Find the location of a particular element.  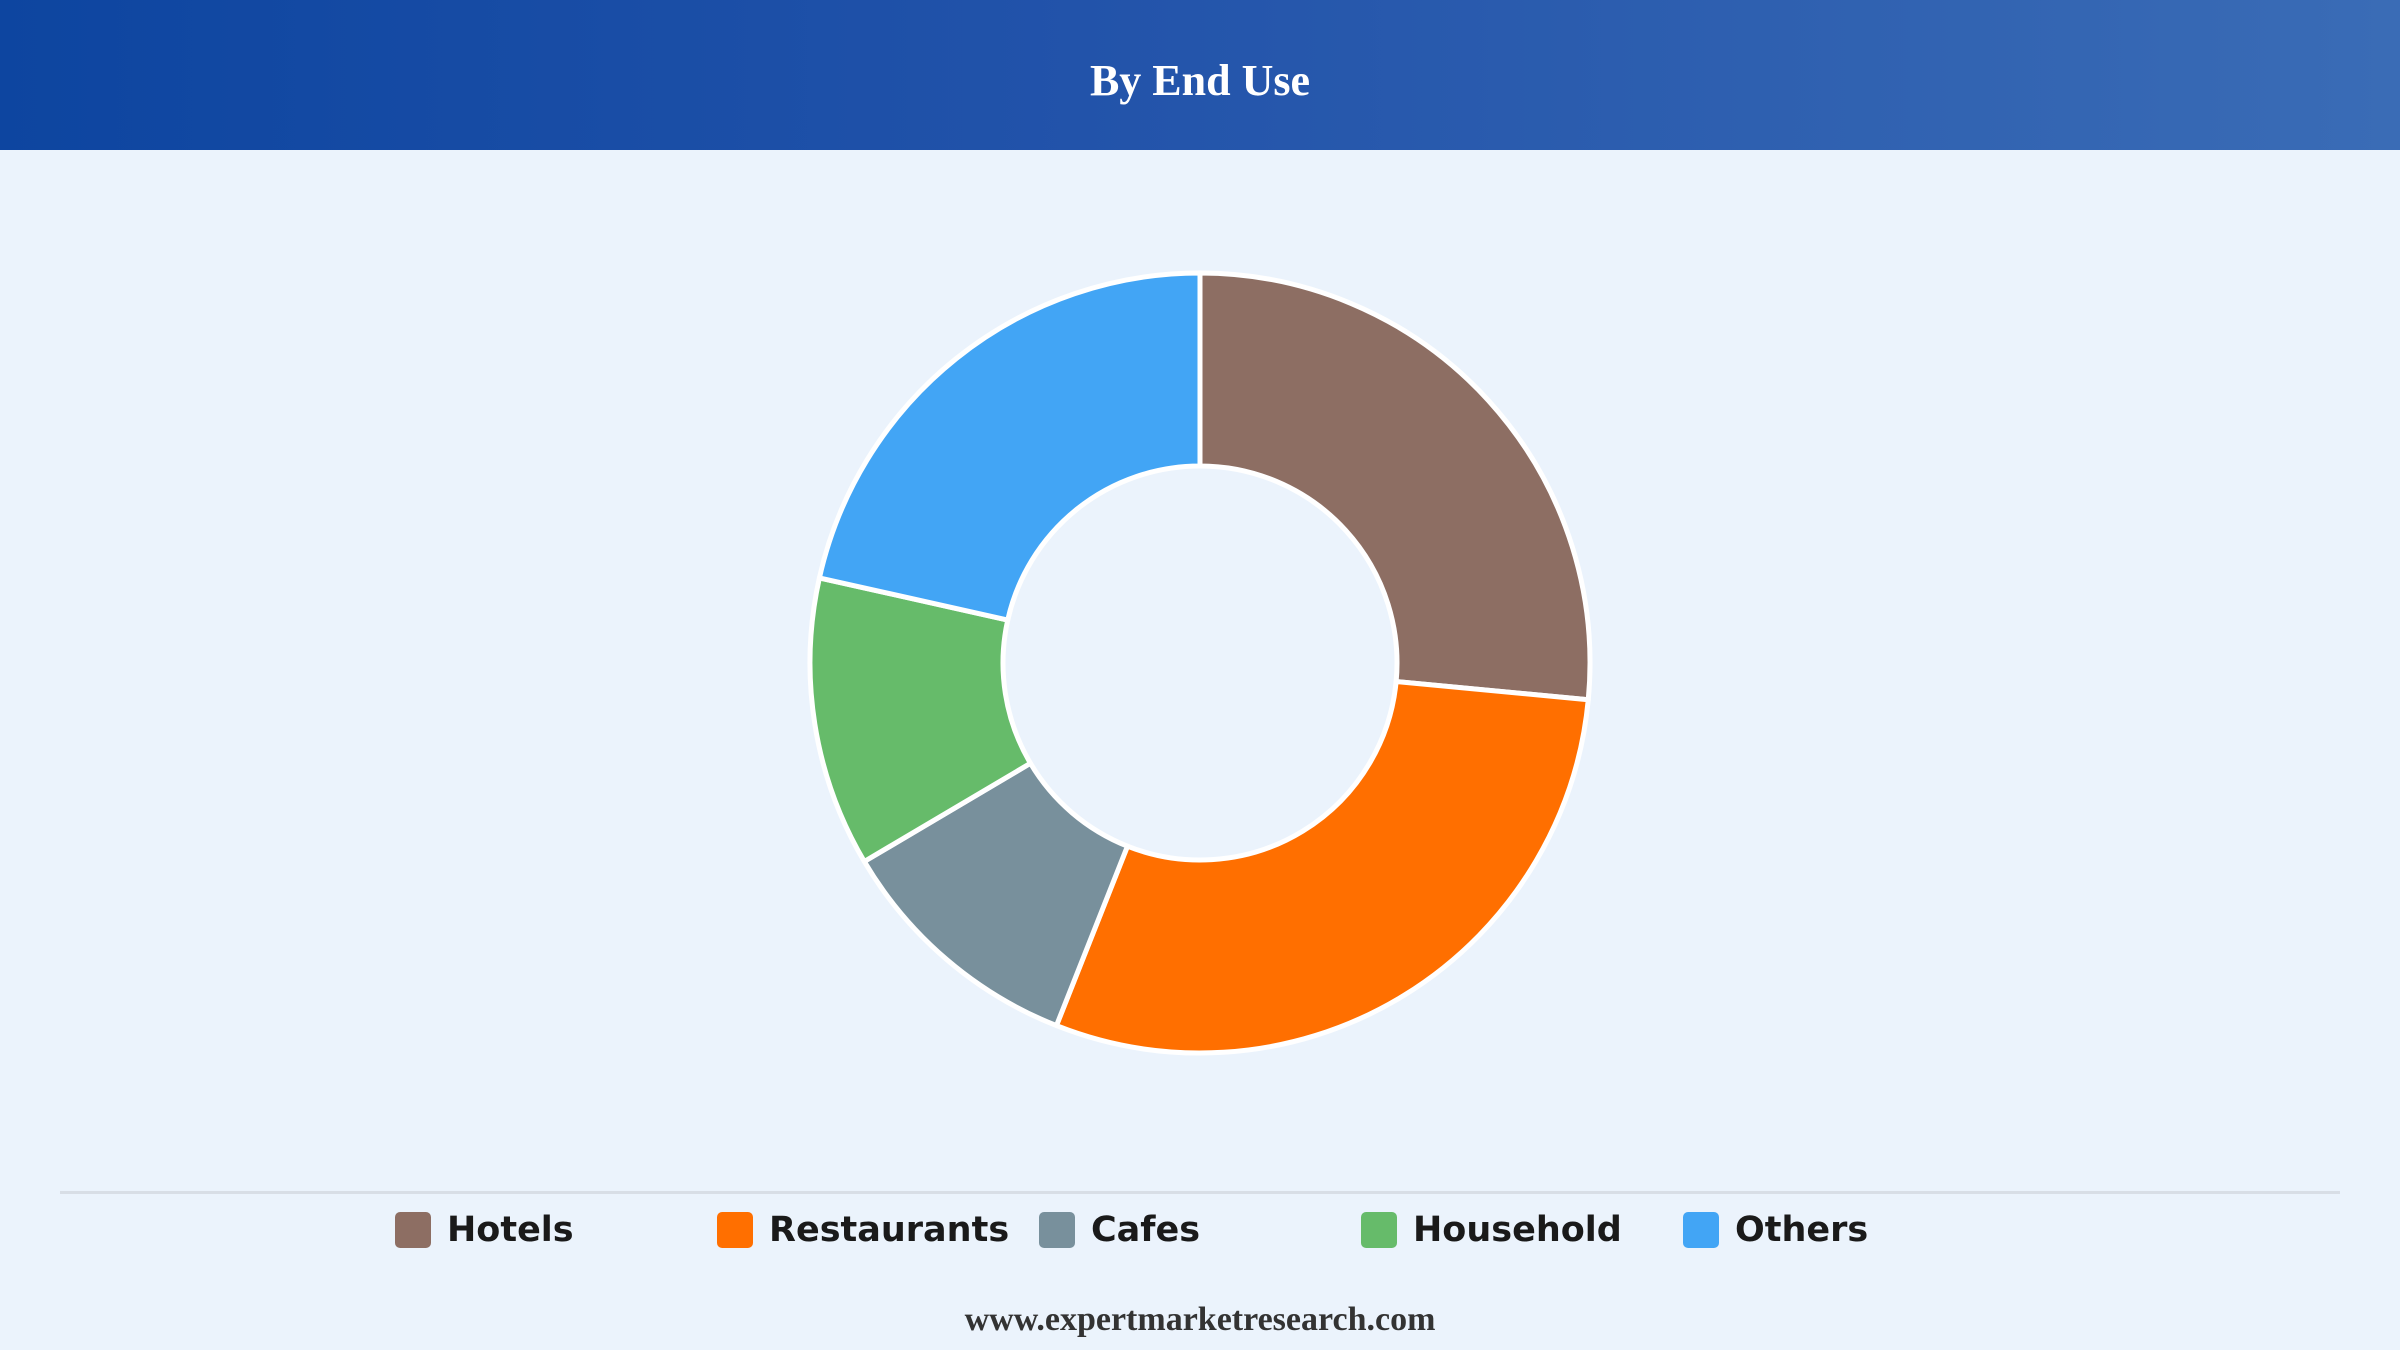

donut-slice-others is located at coordinates (1009, 446).